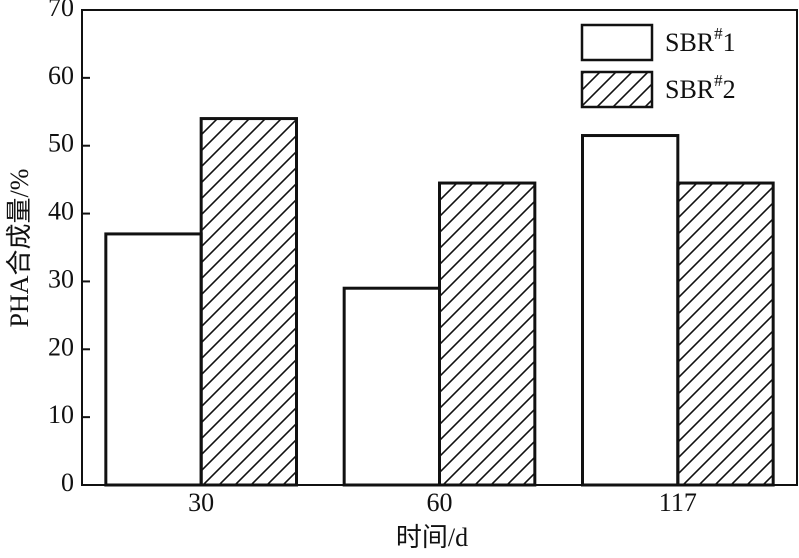  I want to click on y-tick-label: 10, so click(61, 414).